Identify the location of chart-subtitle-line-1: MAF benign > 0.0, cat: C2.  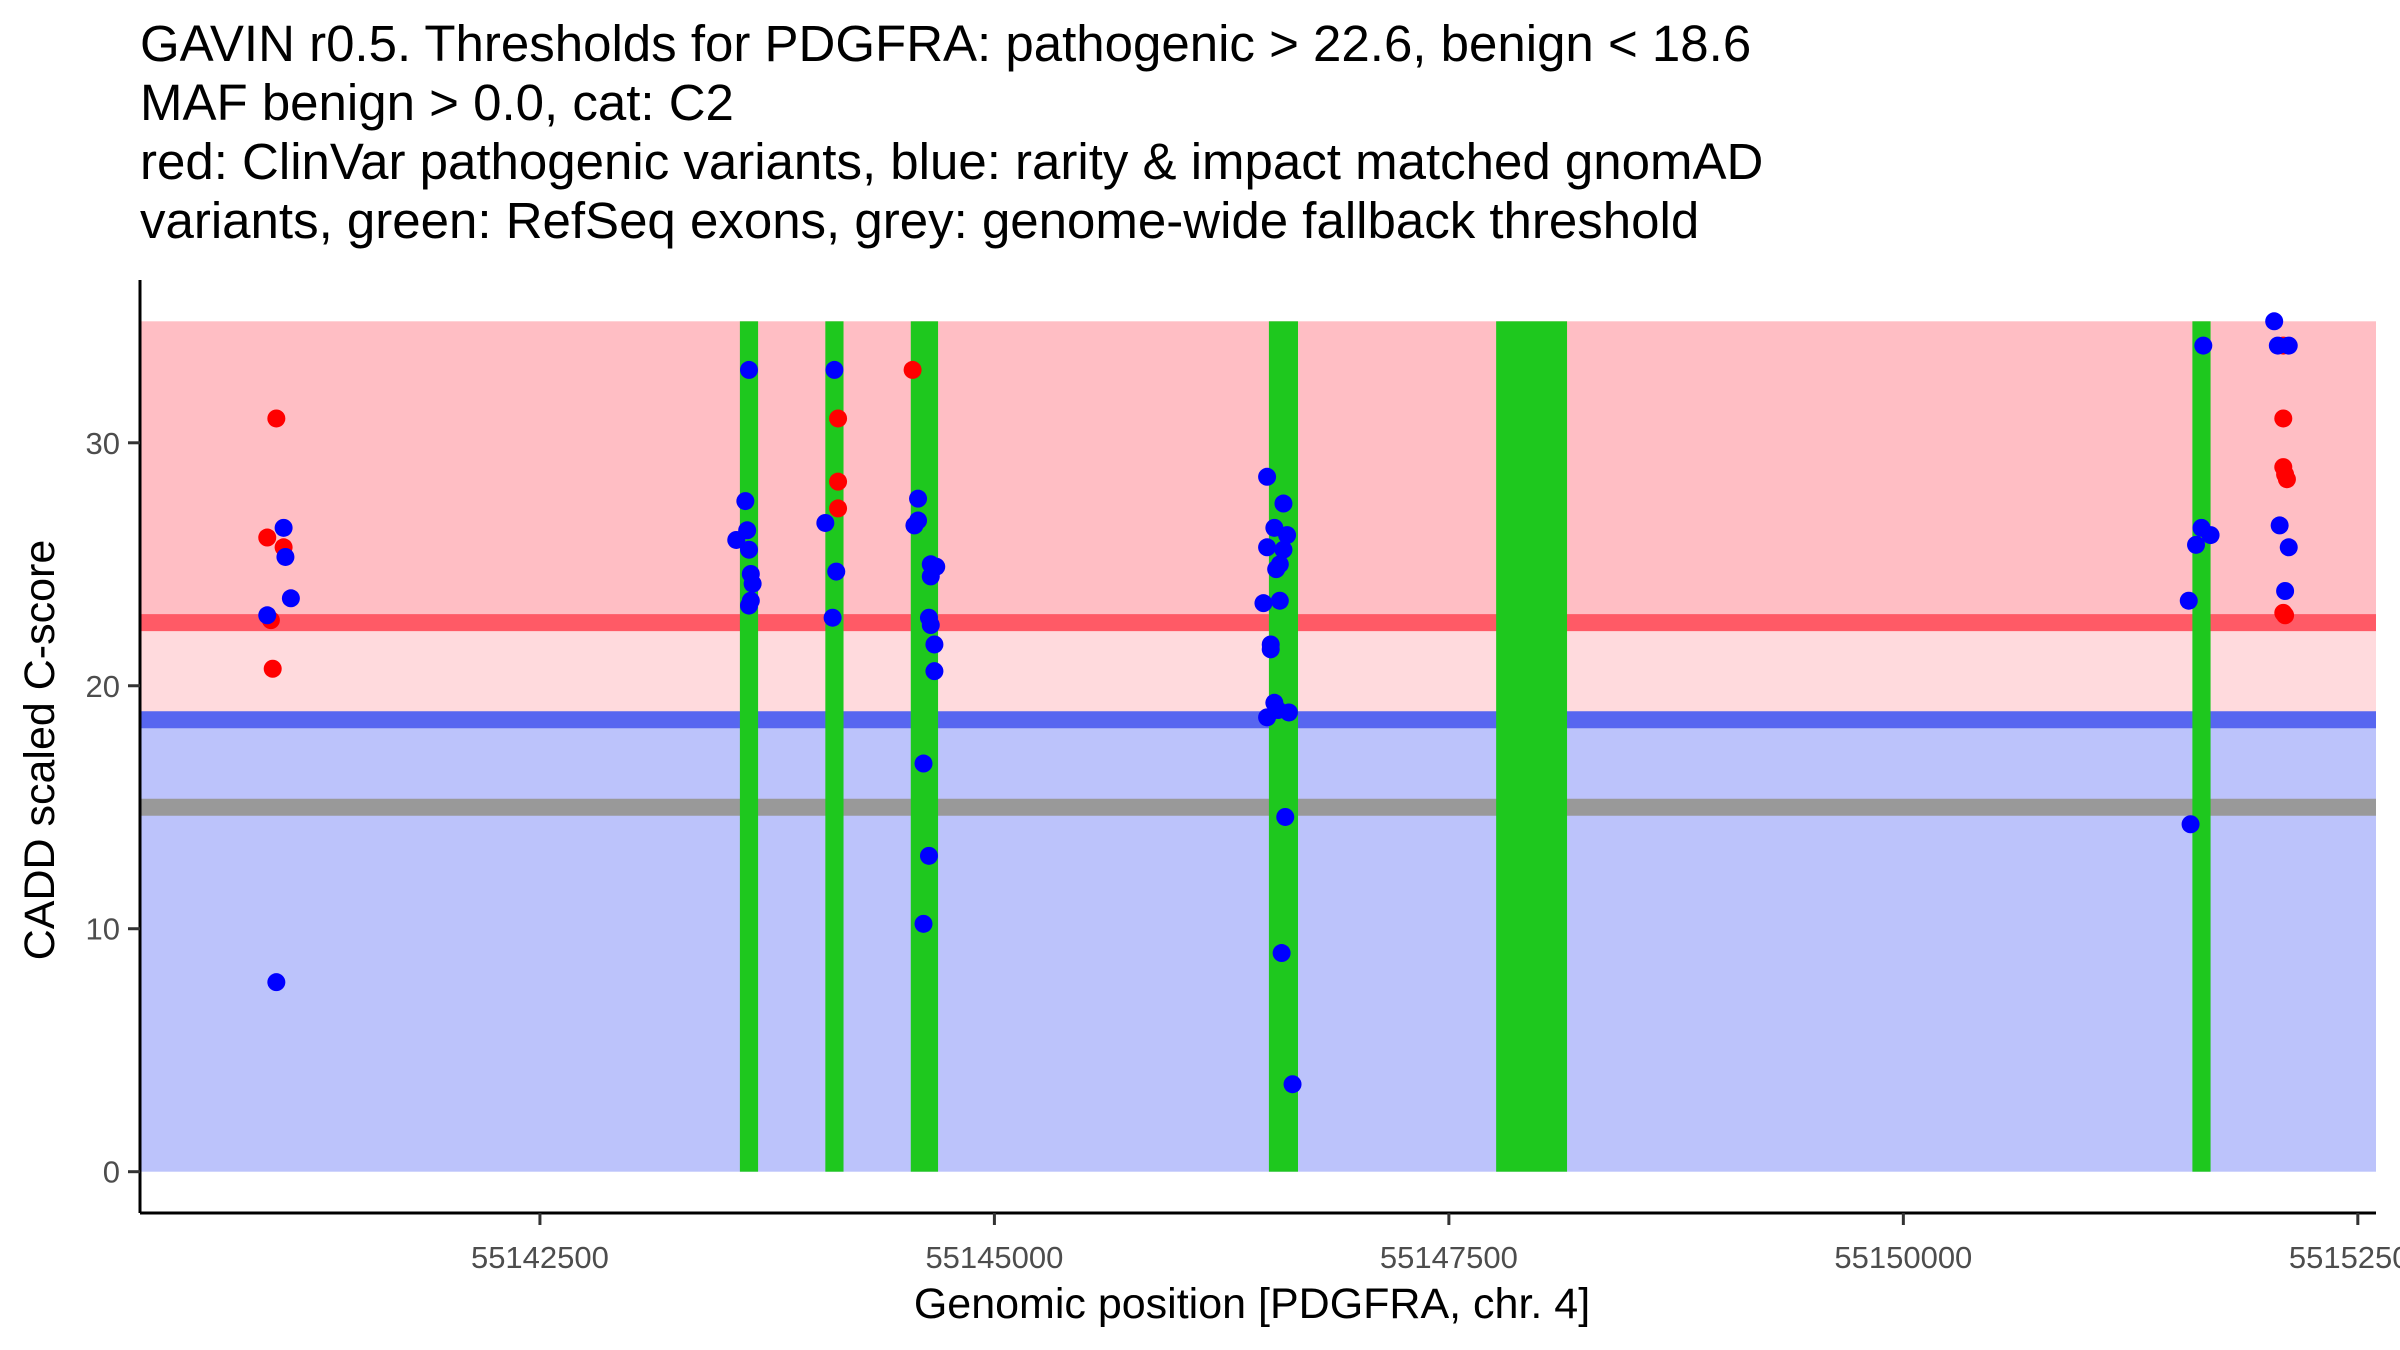
(437, 102).